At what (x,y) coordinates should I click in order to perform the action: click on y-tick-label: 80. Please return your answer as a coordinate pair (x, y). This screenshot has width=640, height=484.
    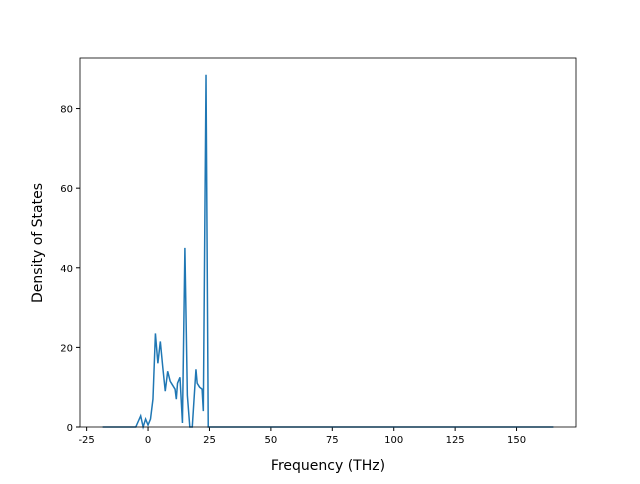
    Looking at the image, I should click on (66, 110).